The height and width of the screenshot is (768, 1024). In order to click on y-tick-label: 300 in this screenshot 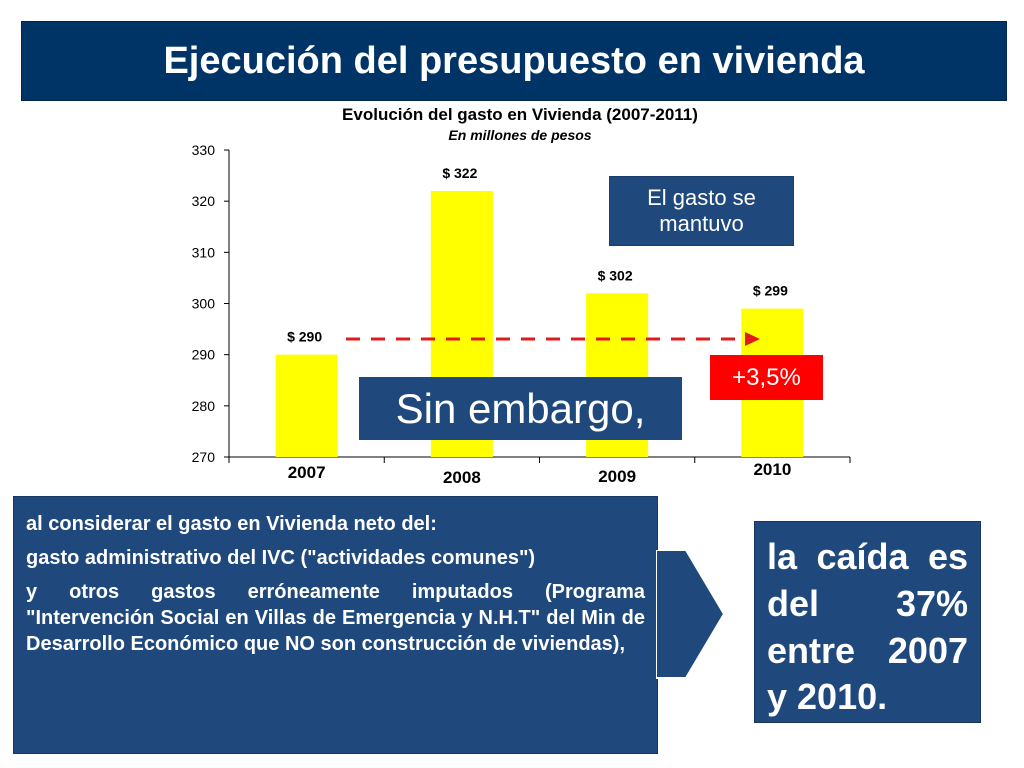, I will do `click(204, 304)`.